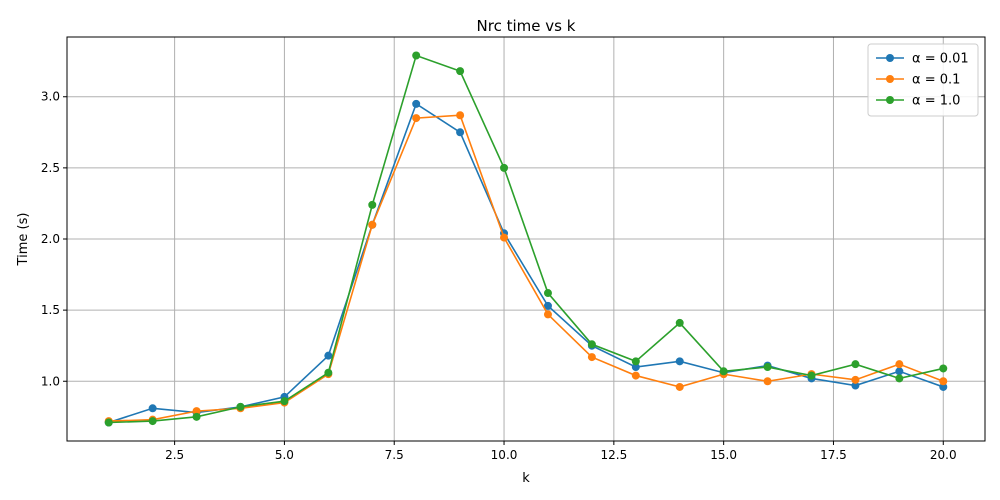  Describe the element at coordinates (936, 80) in the screenshot. I see `legend-entry: α = 0.1` at that location.